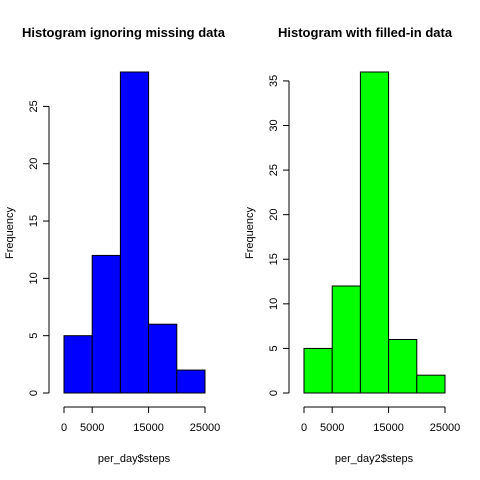  I want to click on x-axis-label: per_day$steps, so click(134, 459).